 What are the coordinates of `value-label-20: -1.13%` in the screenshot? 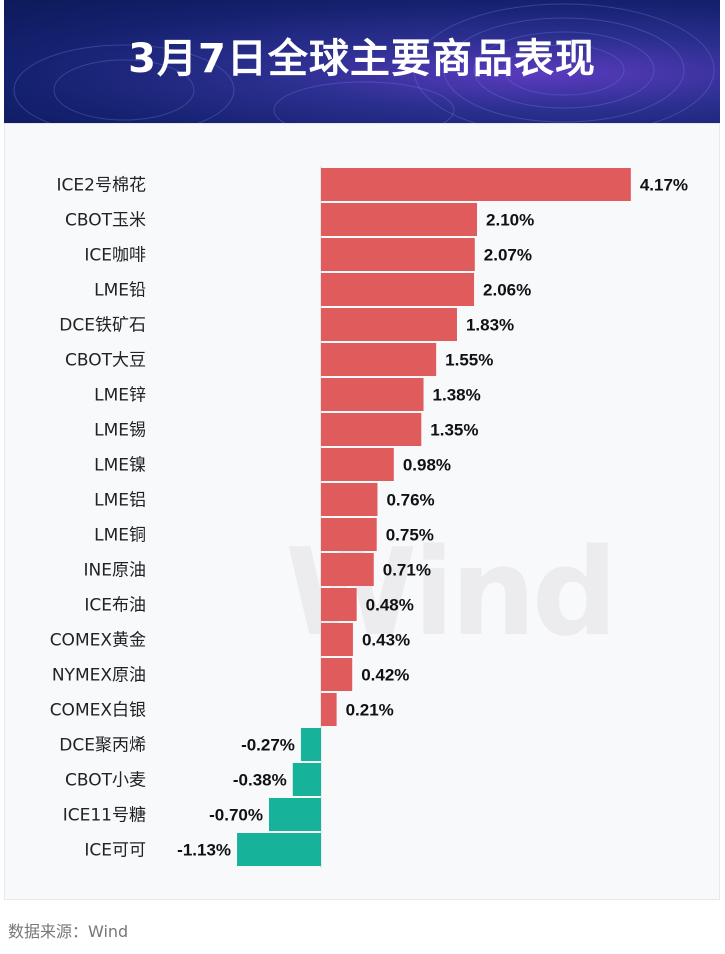 It's located at (204, 850).